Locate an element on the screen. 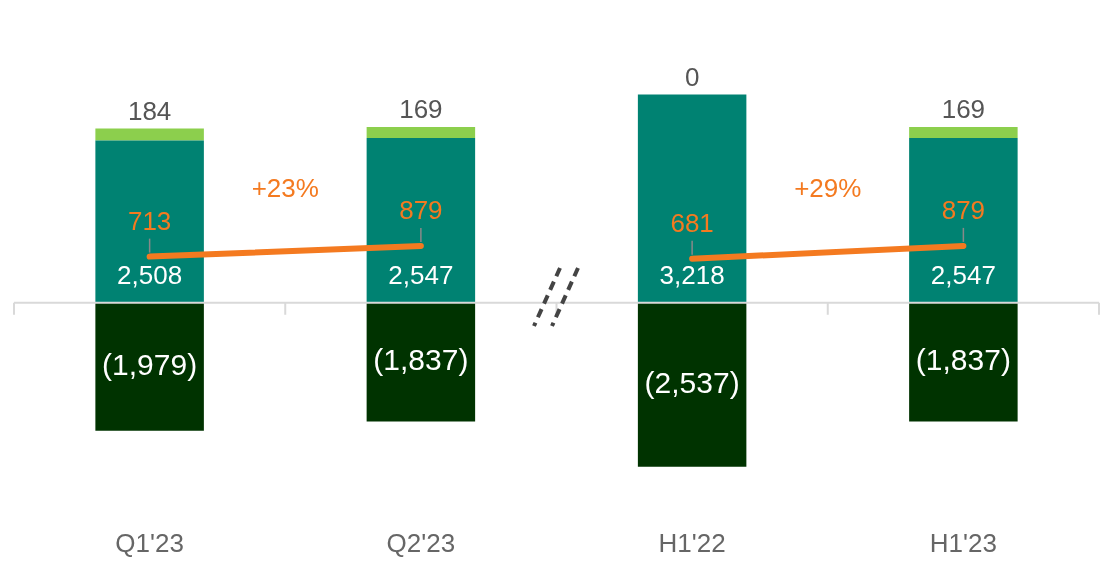  annotation: +29% is located at coordinates (828, 188).